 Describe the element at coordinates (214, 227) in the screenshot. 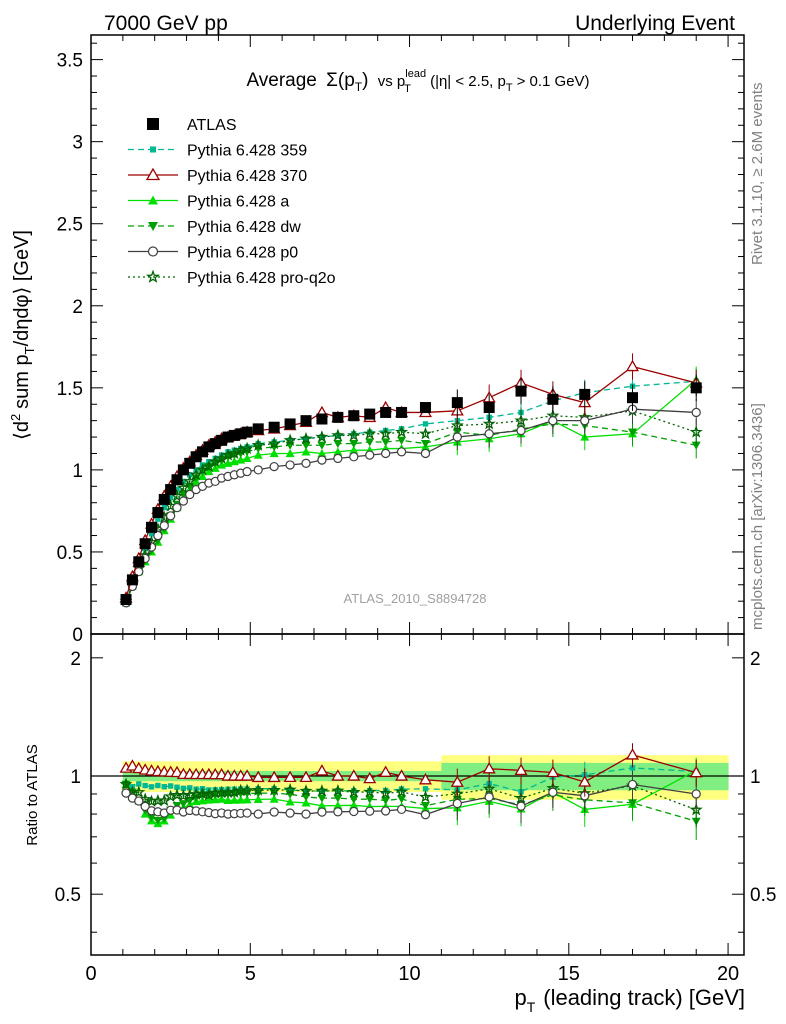

I see `legend-item: Pythia 6.428 dw` at that location.